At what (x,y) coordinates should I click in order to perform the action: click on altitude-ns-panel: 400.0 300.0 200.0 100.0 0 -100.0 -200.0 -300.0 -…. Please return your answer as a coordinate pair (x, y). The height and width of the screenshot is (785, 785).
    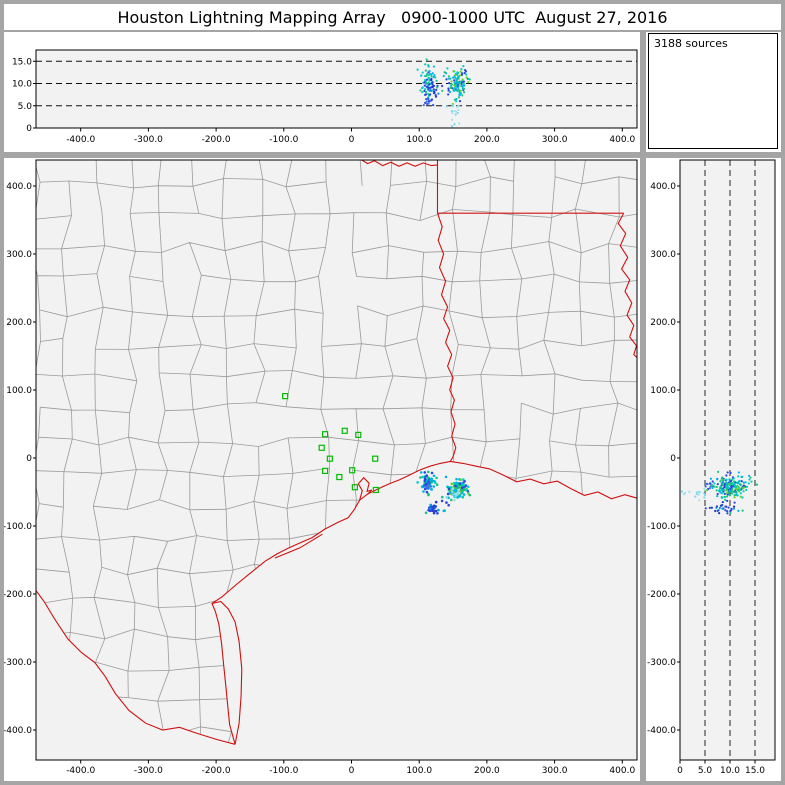
    Looking at the image, I should click on (713, 469).